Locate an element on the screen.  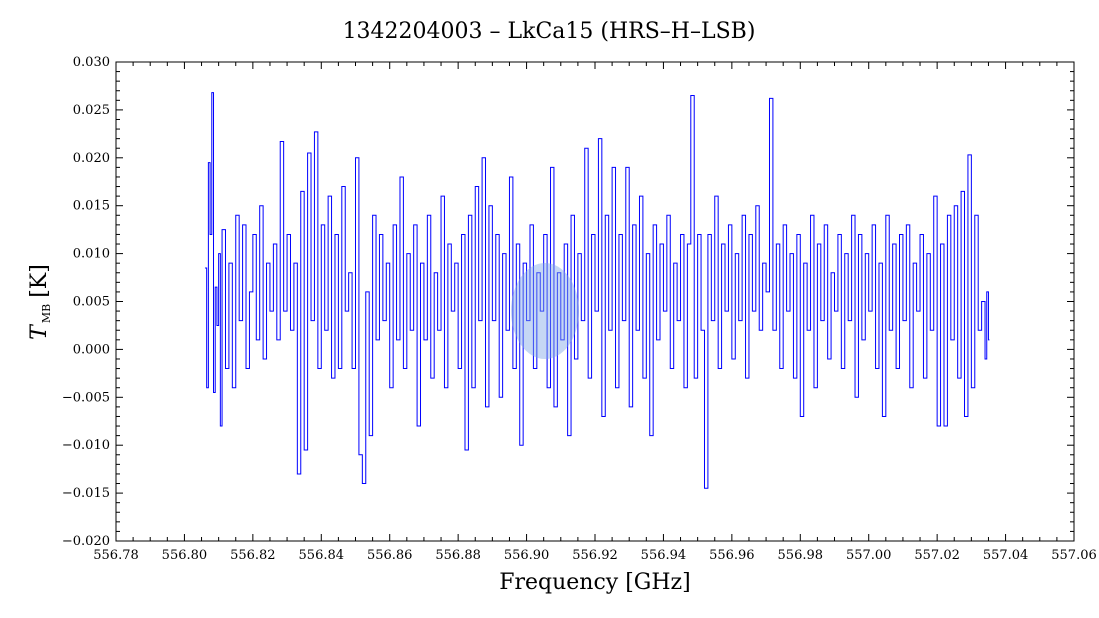
y-tick-label: −0.015 is located at coordinates (86, 493).